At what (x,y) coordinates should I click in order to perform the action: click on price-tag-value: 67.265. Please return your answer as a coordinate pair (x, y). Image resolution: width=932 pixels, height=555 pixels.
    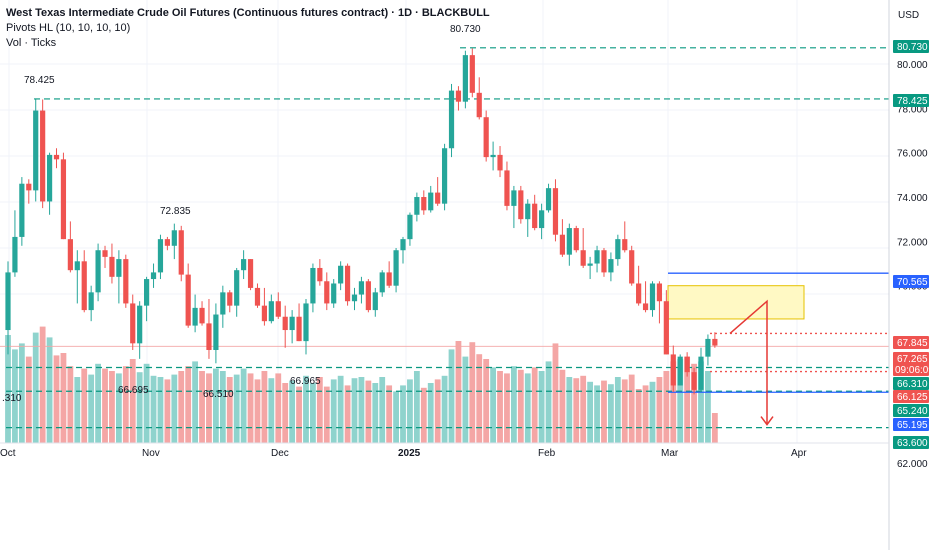
    Looking at the image, I should click on (912, 359).